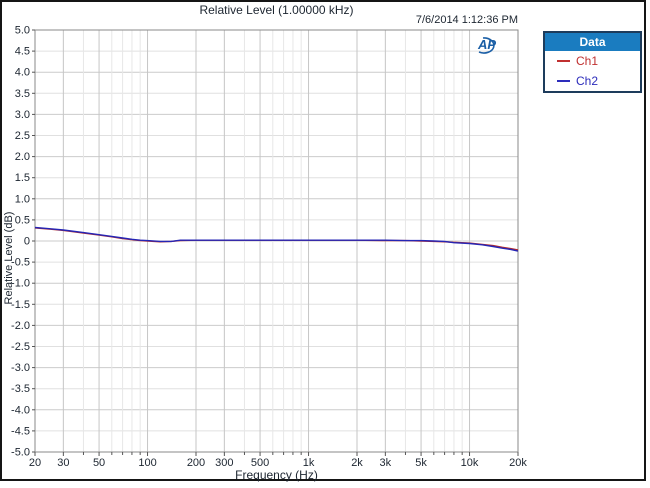  Describe the element at coordinates (22, 157) in the screenshot. I see `y-tick-label: 2.0` at that location.